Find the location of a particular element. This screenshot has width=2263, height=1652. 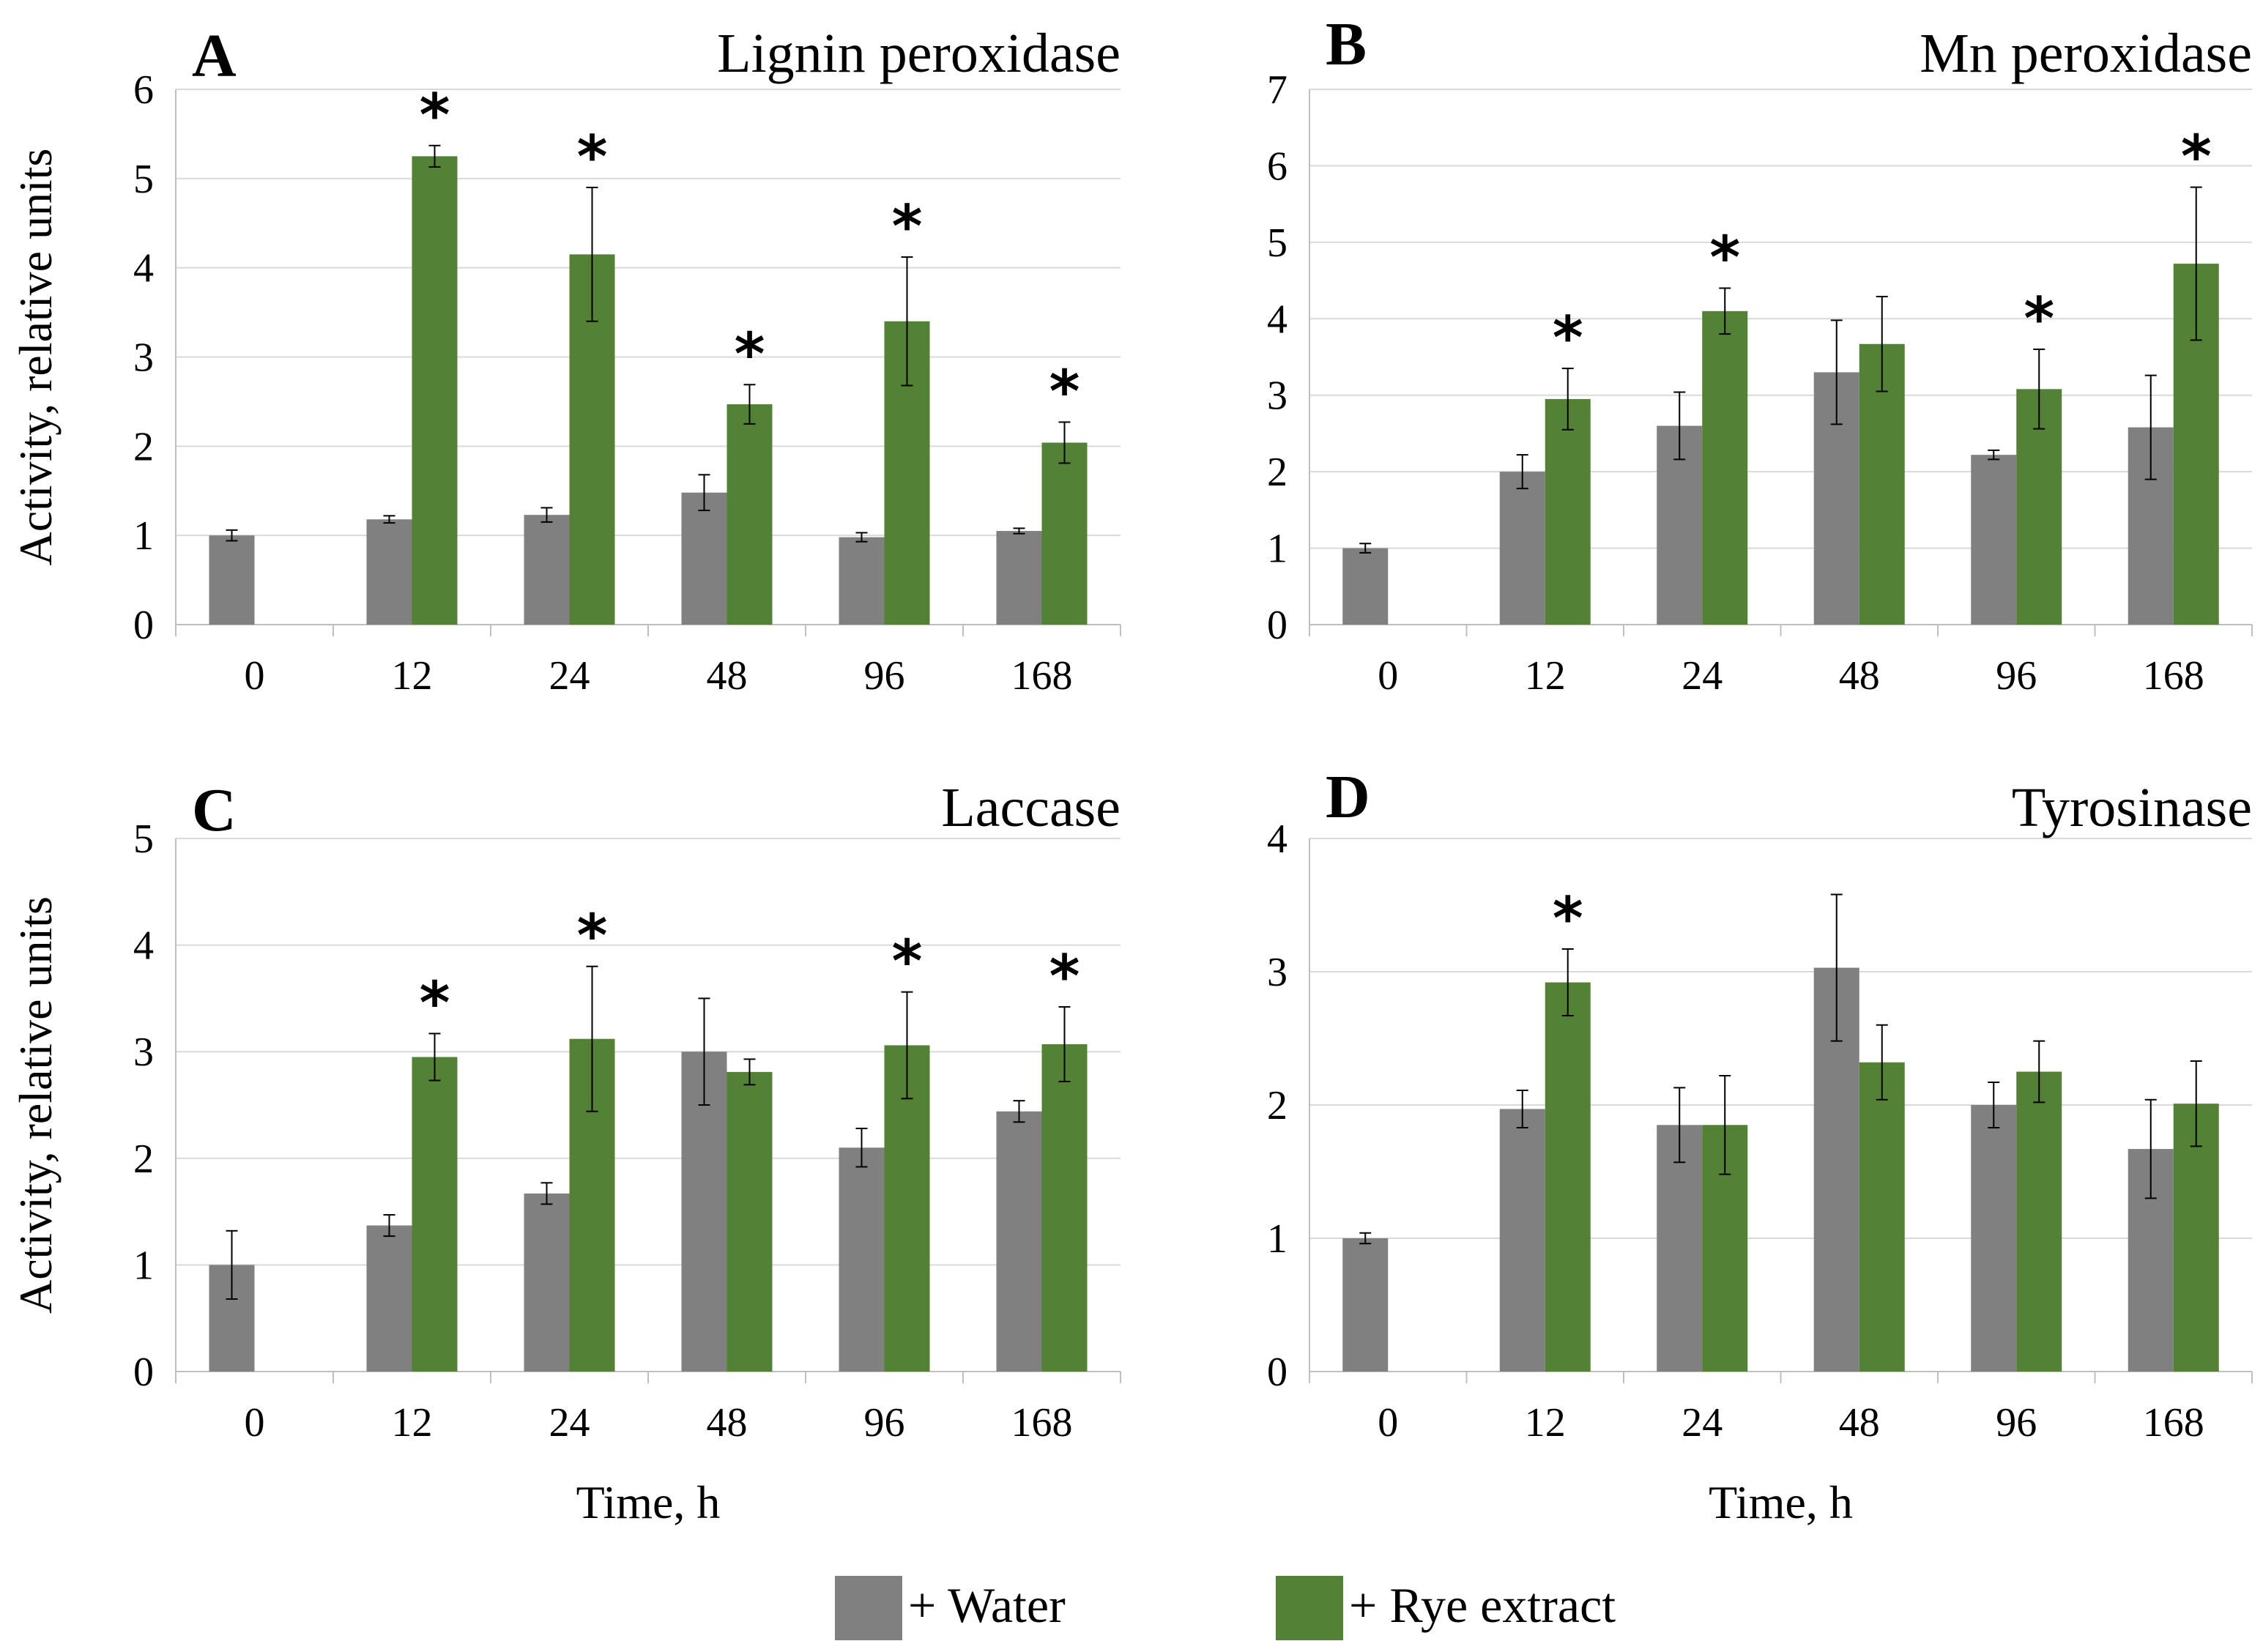

y-tick-label: 7 is located at coordinates (1277, 90).